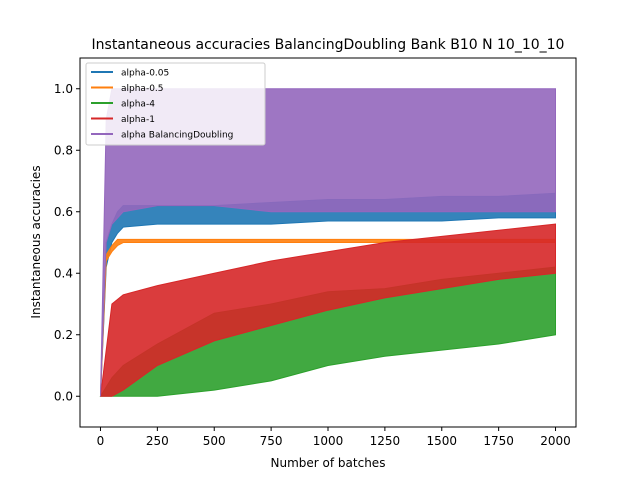 The image size is (640, 480). I want to click on x-tick-label: 750, so click(271, 441).